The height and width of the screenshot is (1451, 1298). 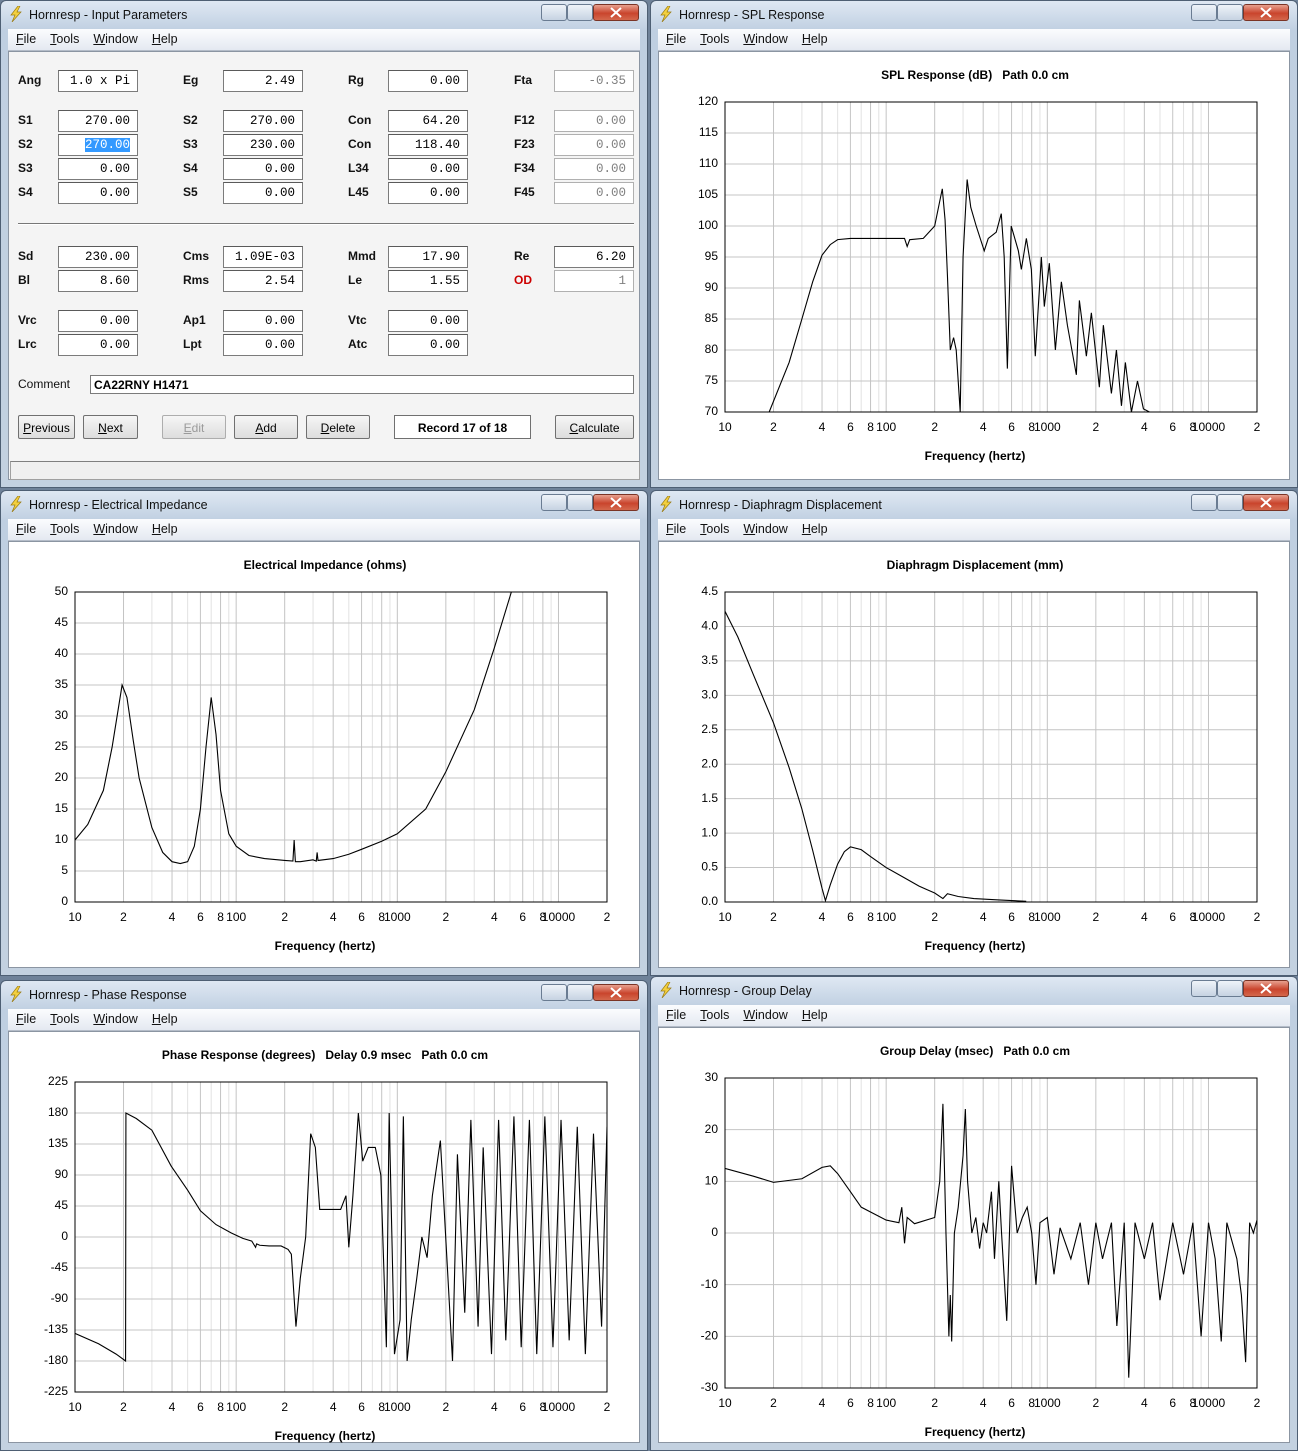 What do you see at coordinates (362, 384) in the screenshot?
I see `comment-field: CA22RNY H1471` at bounding box center [362, 384].